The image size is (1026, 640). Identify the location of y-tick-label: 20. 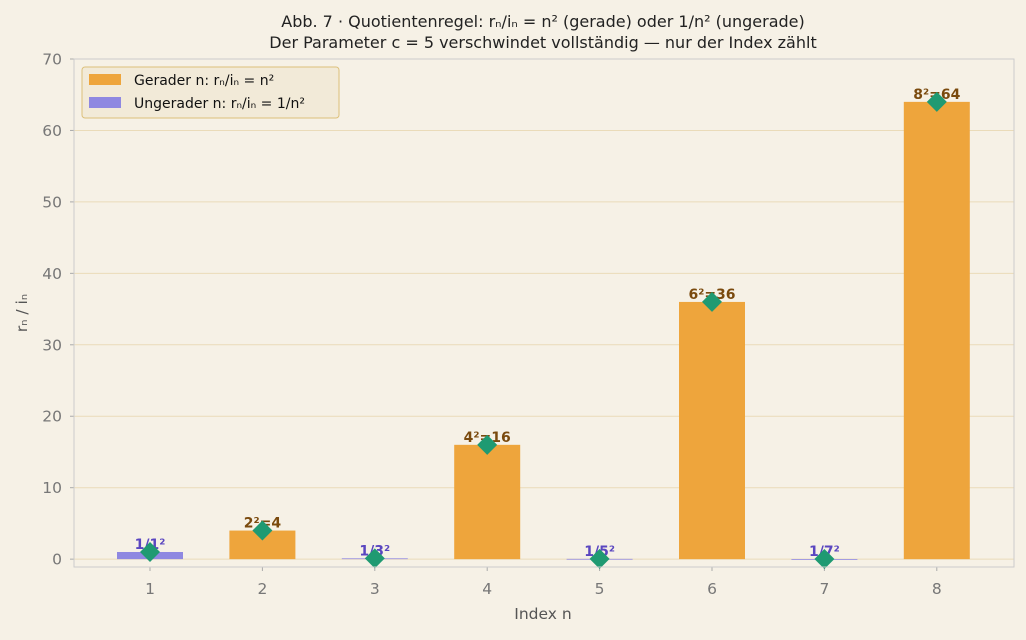
(52, 417).